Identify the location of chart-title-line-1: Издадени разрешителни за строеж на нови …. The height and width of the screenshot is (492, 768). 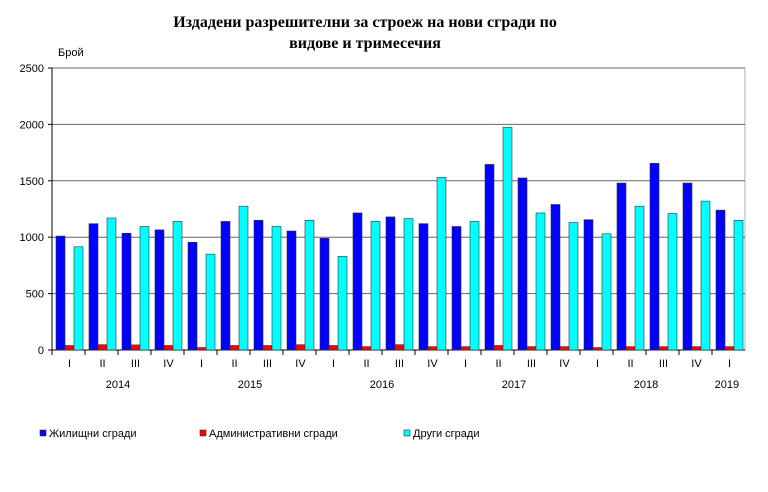
(365, 22).